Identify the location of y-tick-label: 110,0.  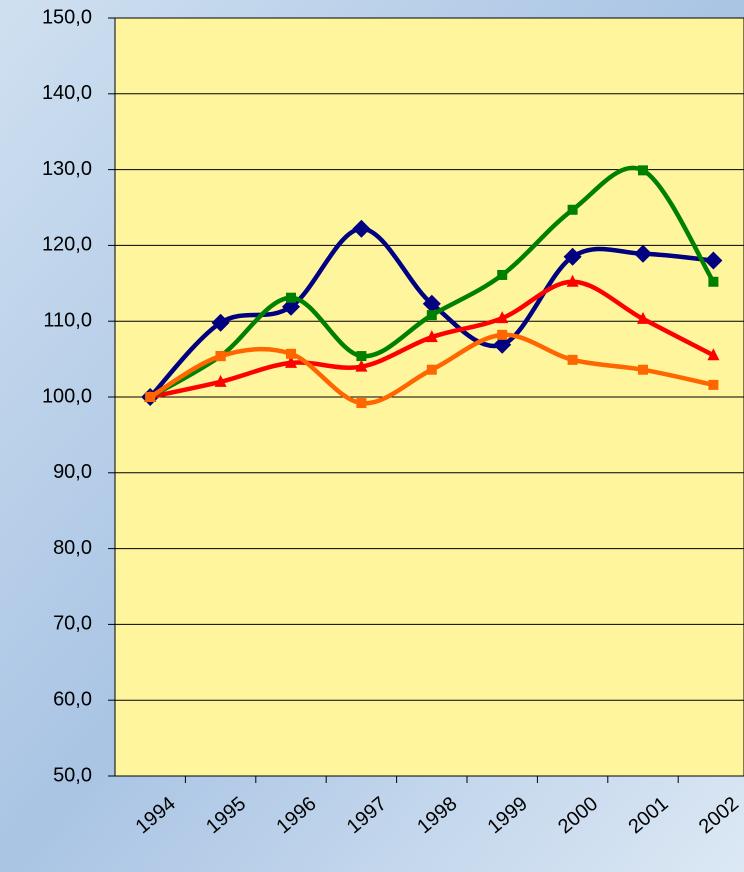
(67, 320).